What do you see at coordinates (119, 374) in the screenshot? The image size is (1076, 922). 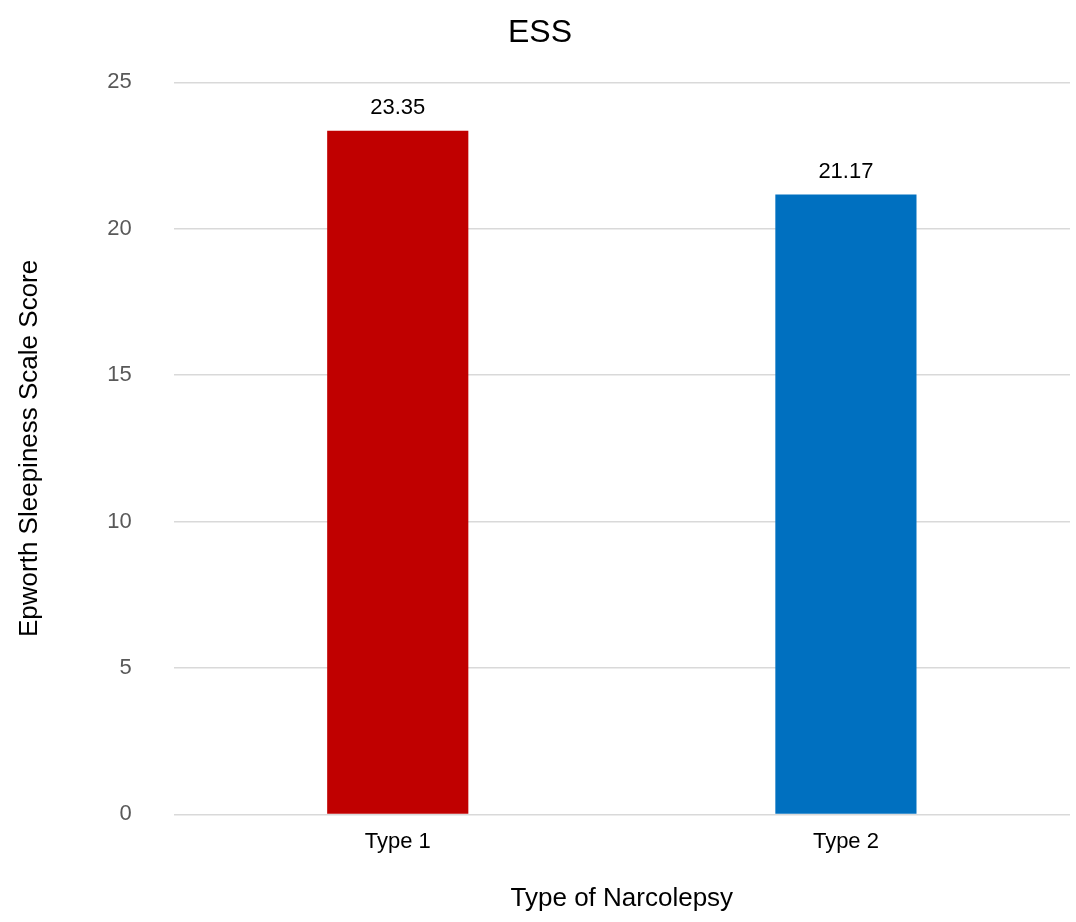 I see `y-tick-label: 15` at bounding box center [119, 374].